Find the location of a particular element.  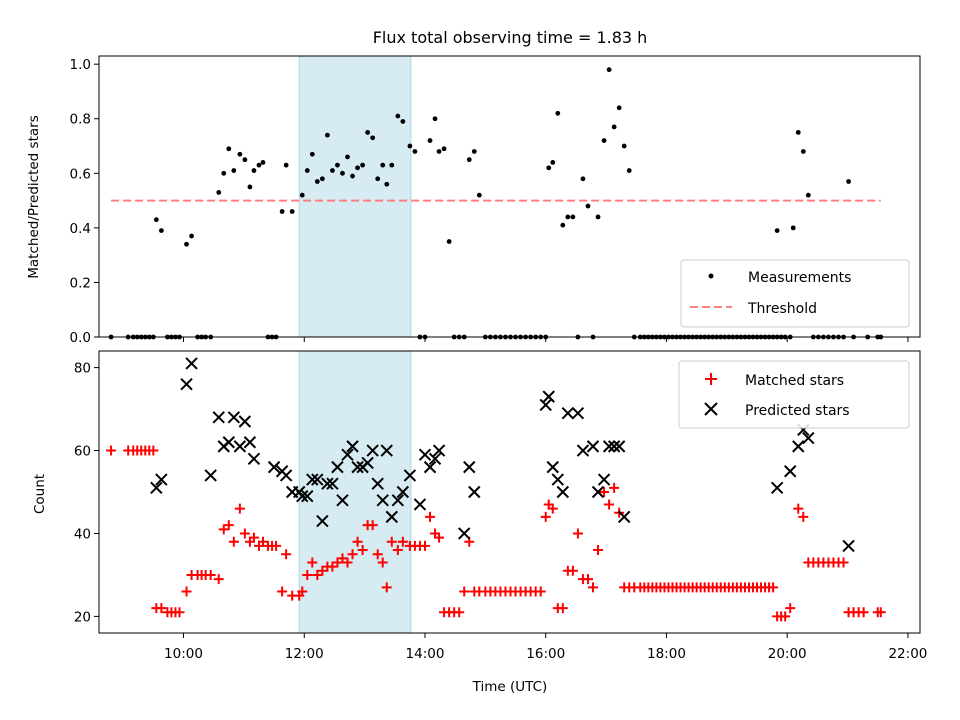

x-tick-label: 22:00 is located at coordinates (907, 654).